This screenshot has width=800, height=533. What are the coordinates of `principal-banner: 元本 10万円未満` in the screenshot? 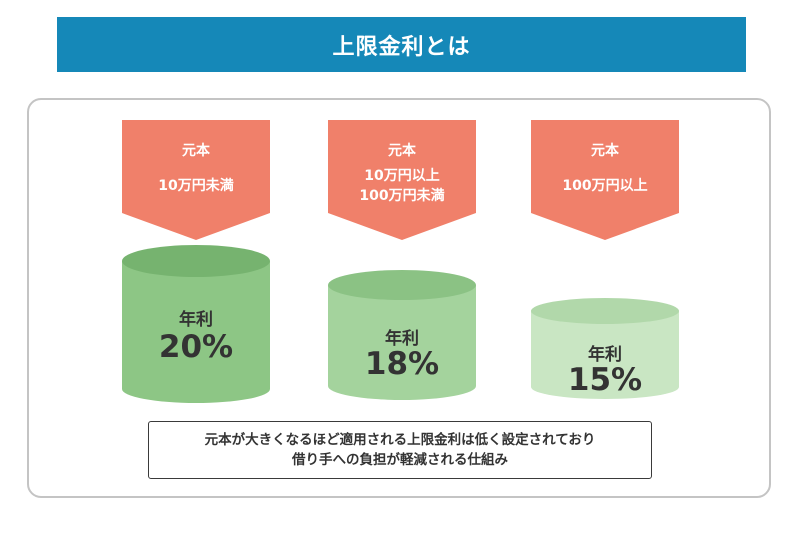 It's located at (196, 180).